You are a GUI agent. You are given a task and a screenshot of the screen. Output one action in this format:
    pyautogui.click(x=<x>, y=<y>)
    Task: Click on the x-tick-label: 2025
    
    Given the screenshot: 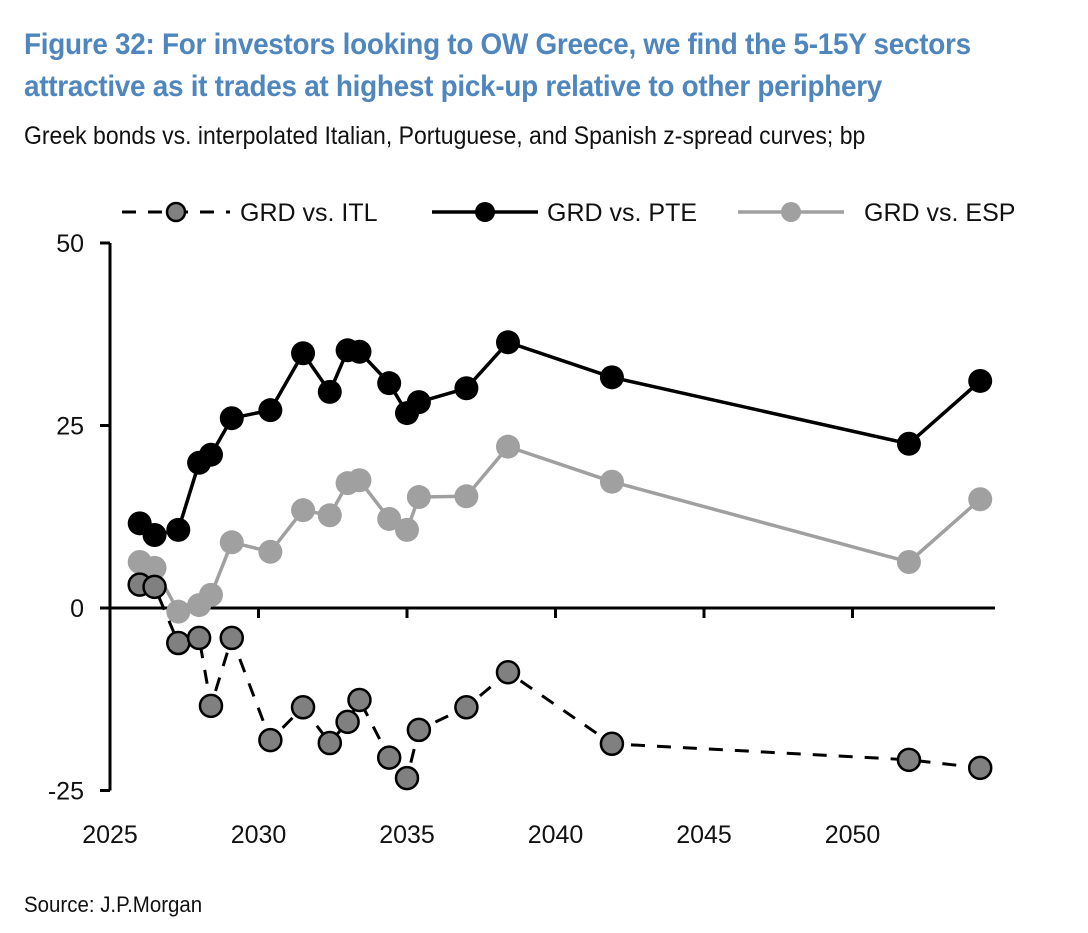 What is the action you would take?
    pyautogui.click(x=110, y=835)
    